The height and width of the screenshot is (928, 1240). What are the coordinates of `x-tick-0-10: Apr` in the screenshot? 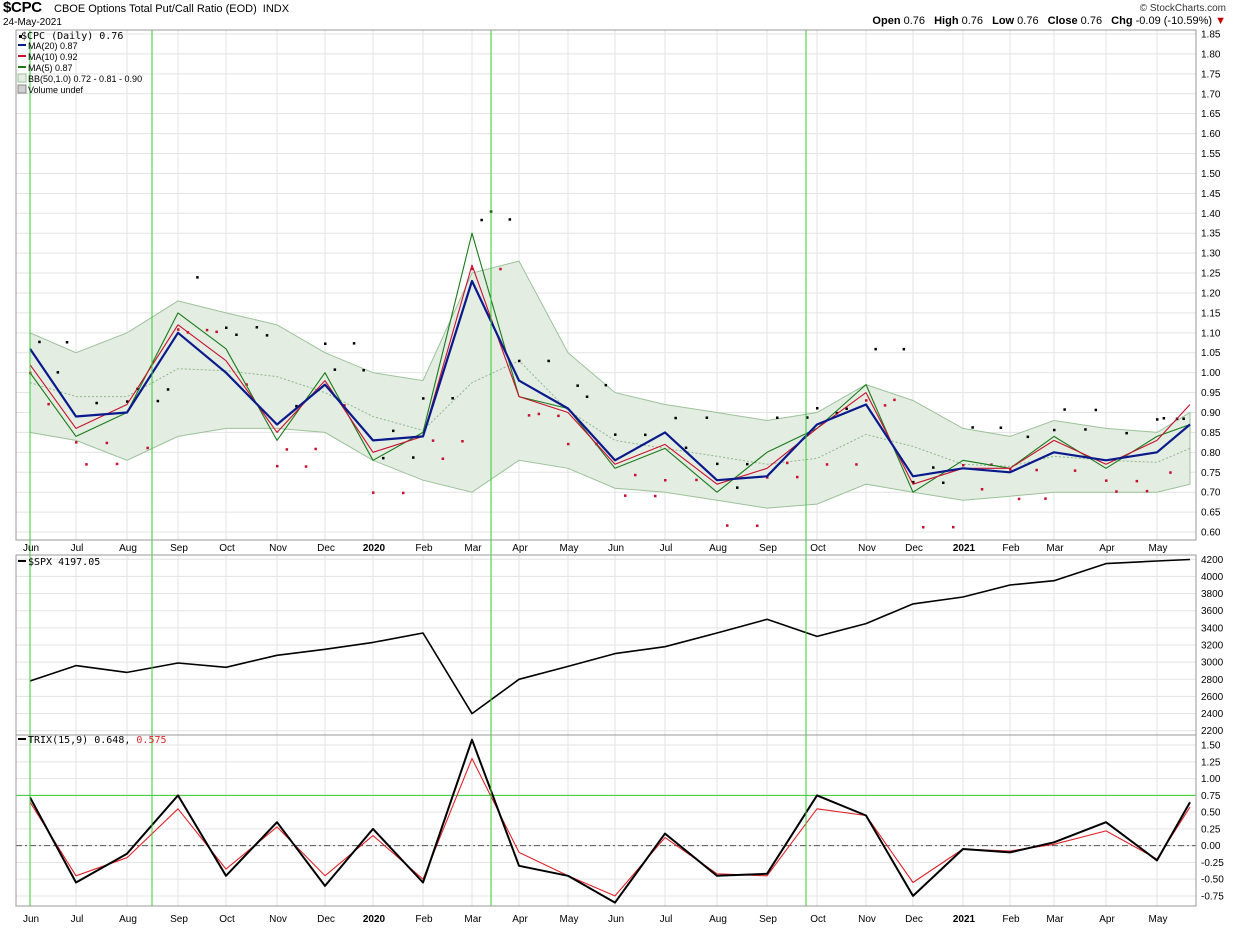 It's located at (520, 548).